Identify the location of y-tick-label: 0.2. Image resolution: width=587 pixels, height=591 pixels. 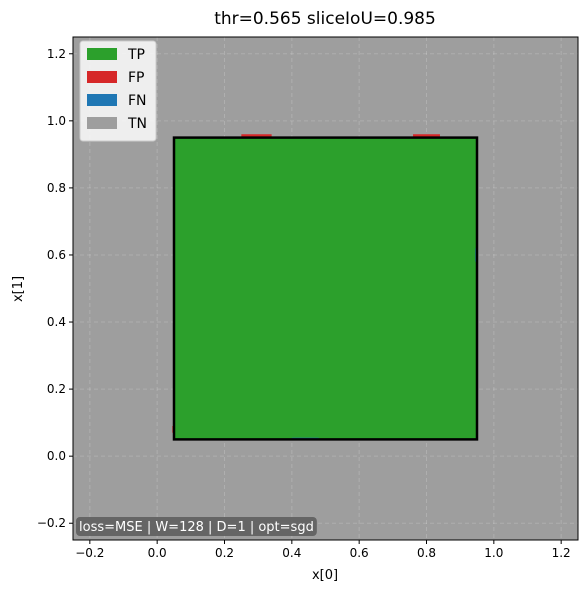
(56, 389).